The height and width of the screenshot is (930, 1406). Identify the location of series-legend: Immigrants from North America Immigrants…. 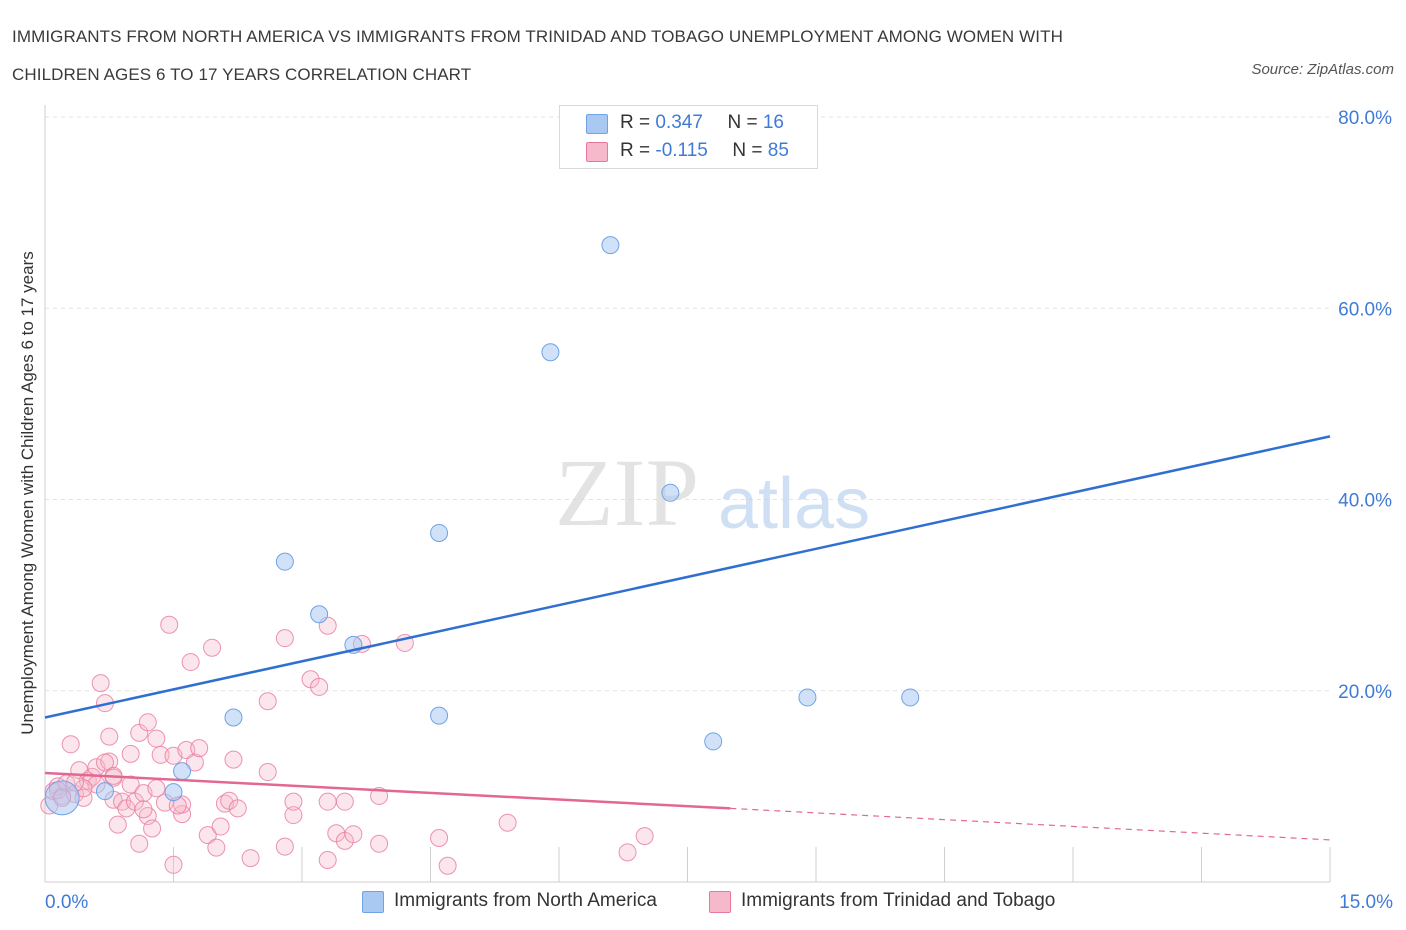
(703, 903).